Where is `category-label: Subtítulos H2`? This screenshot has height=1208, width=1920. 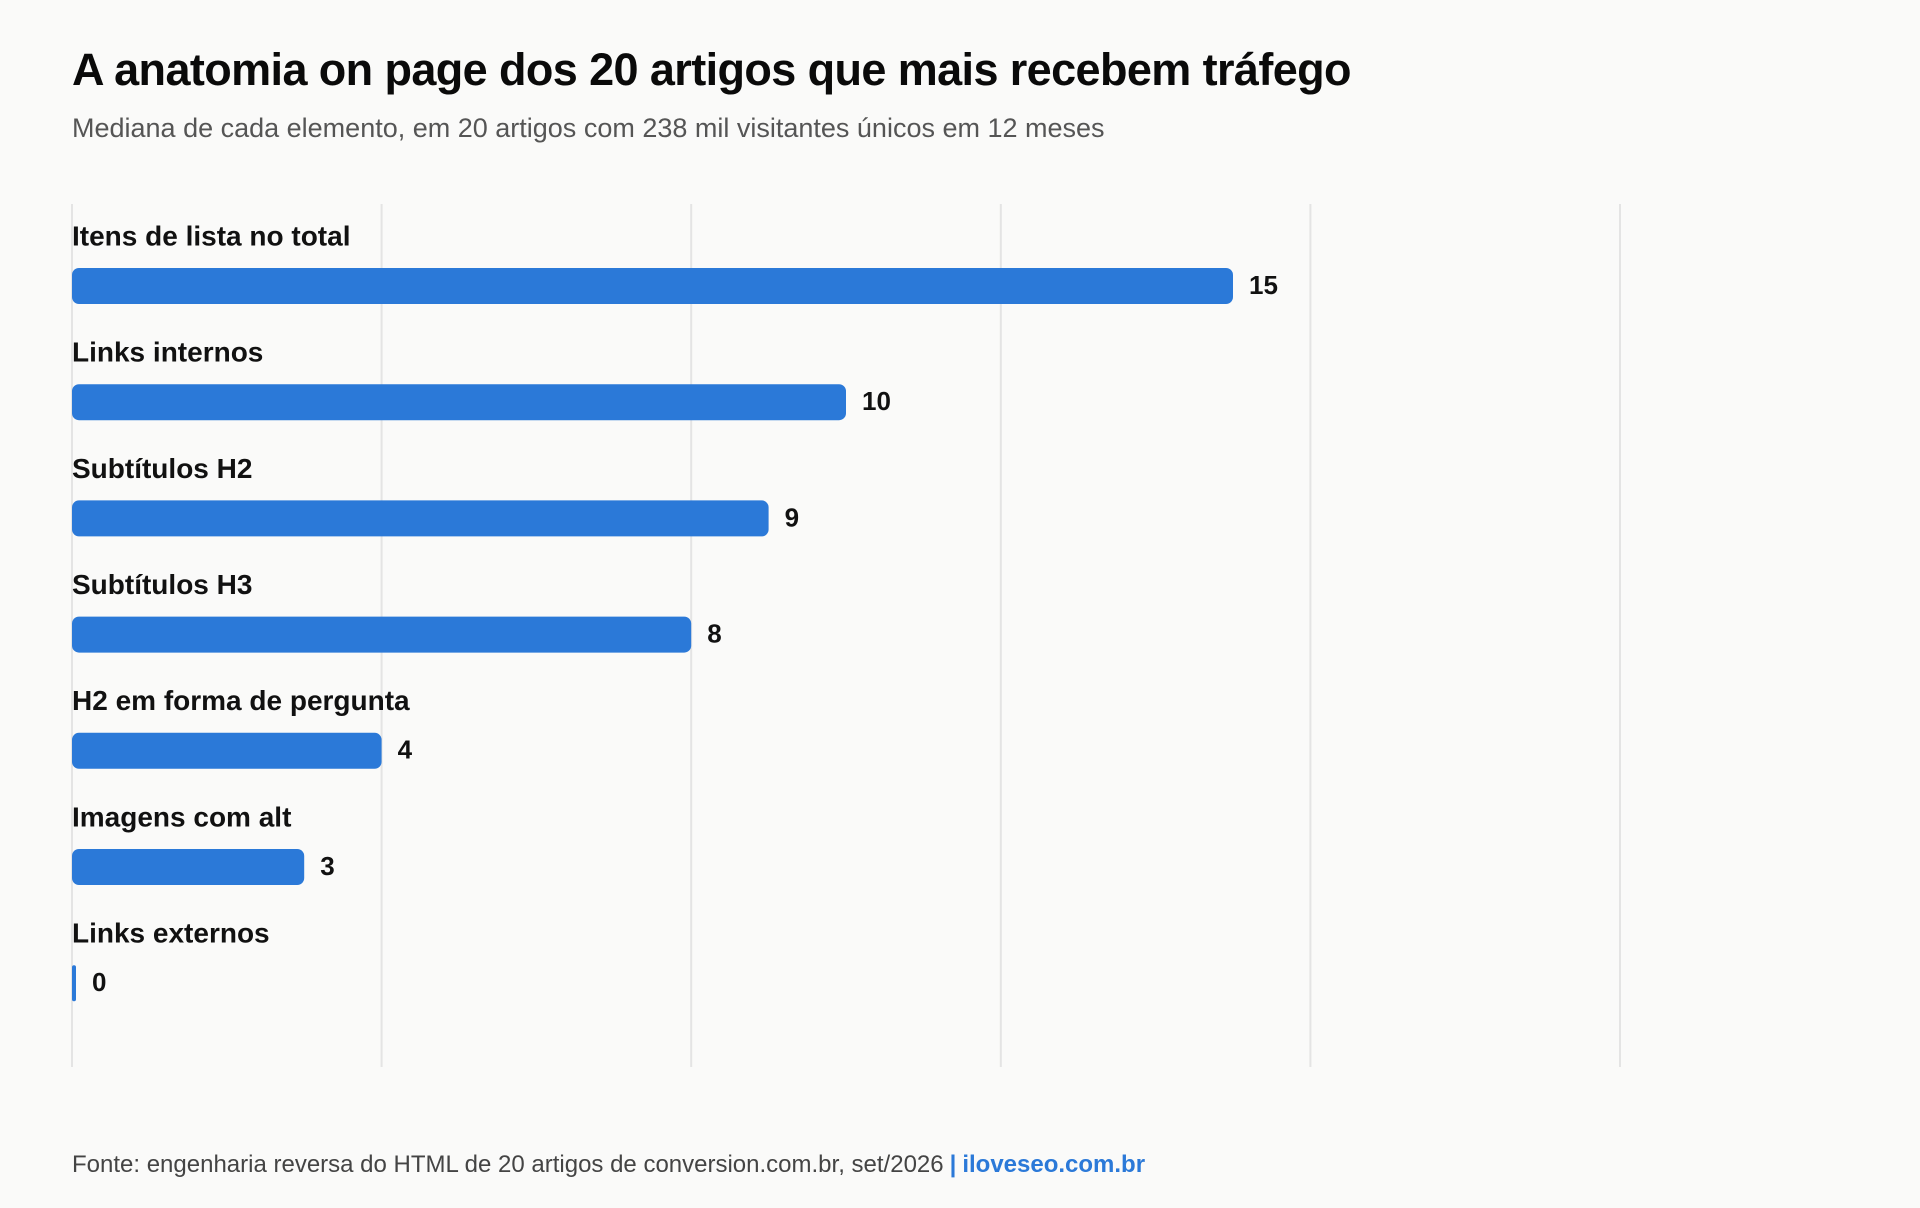
category-label: Subtítulos H2 is located at coordinates (162, 468).